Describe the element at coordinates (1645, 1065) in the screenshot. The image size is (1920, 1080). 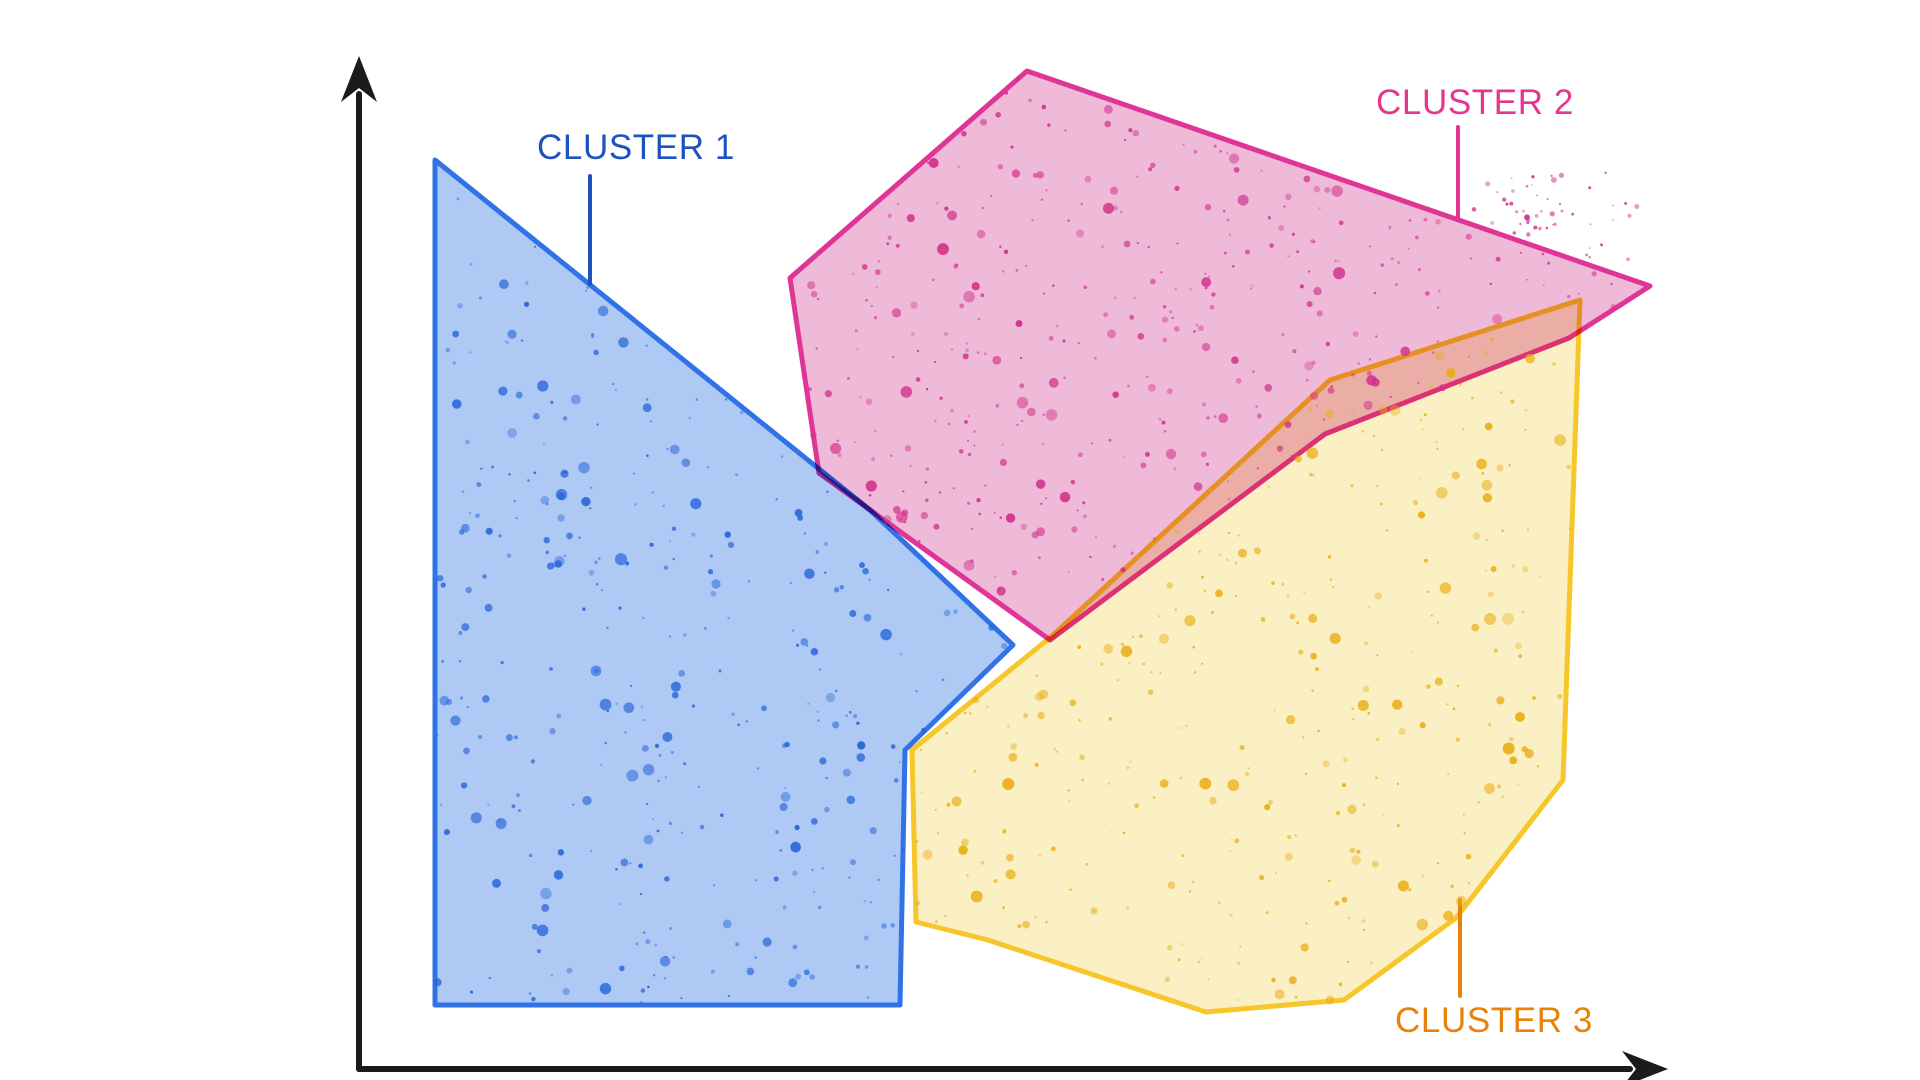
I see `x-axis-arrowhead` at that location.